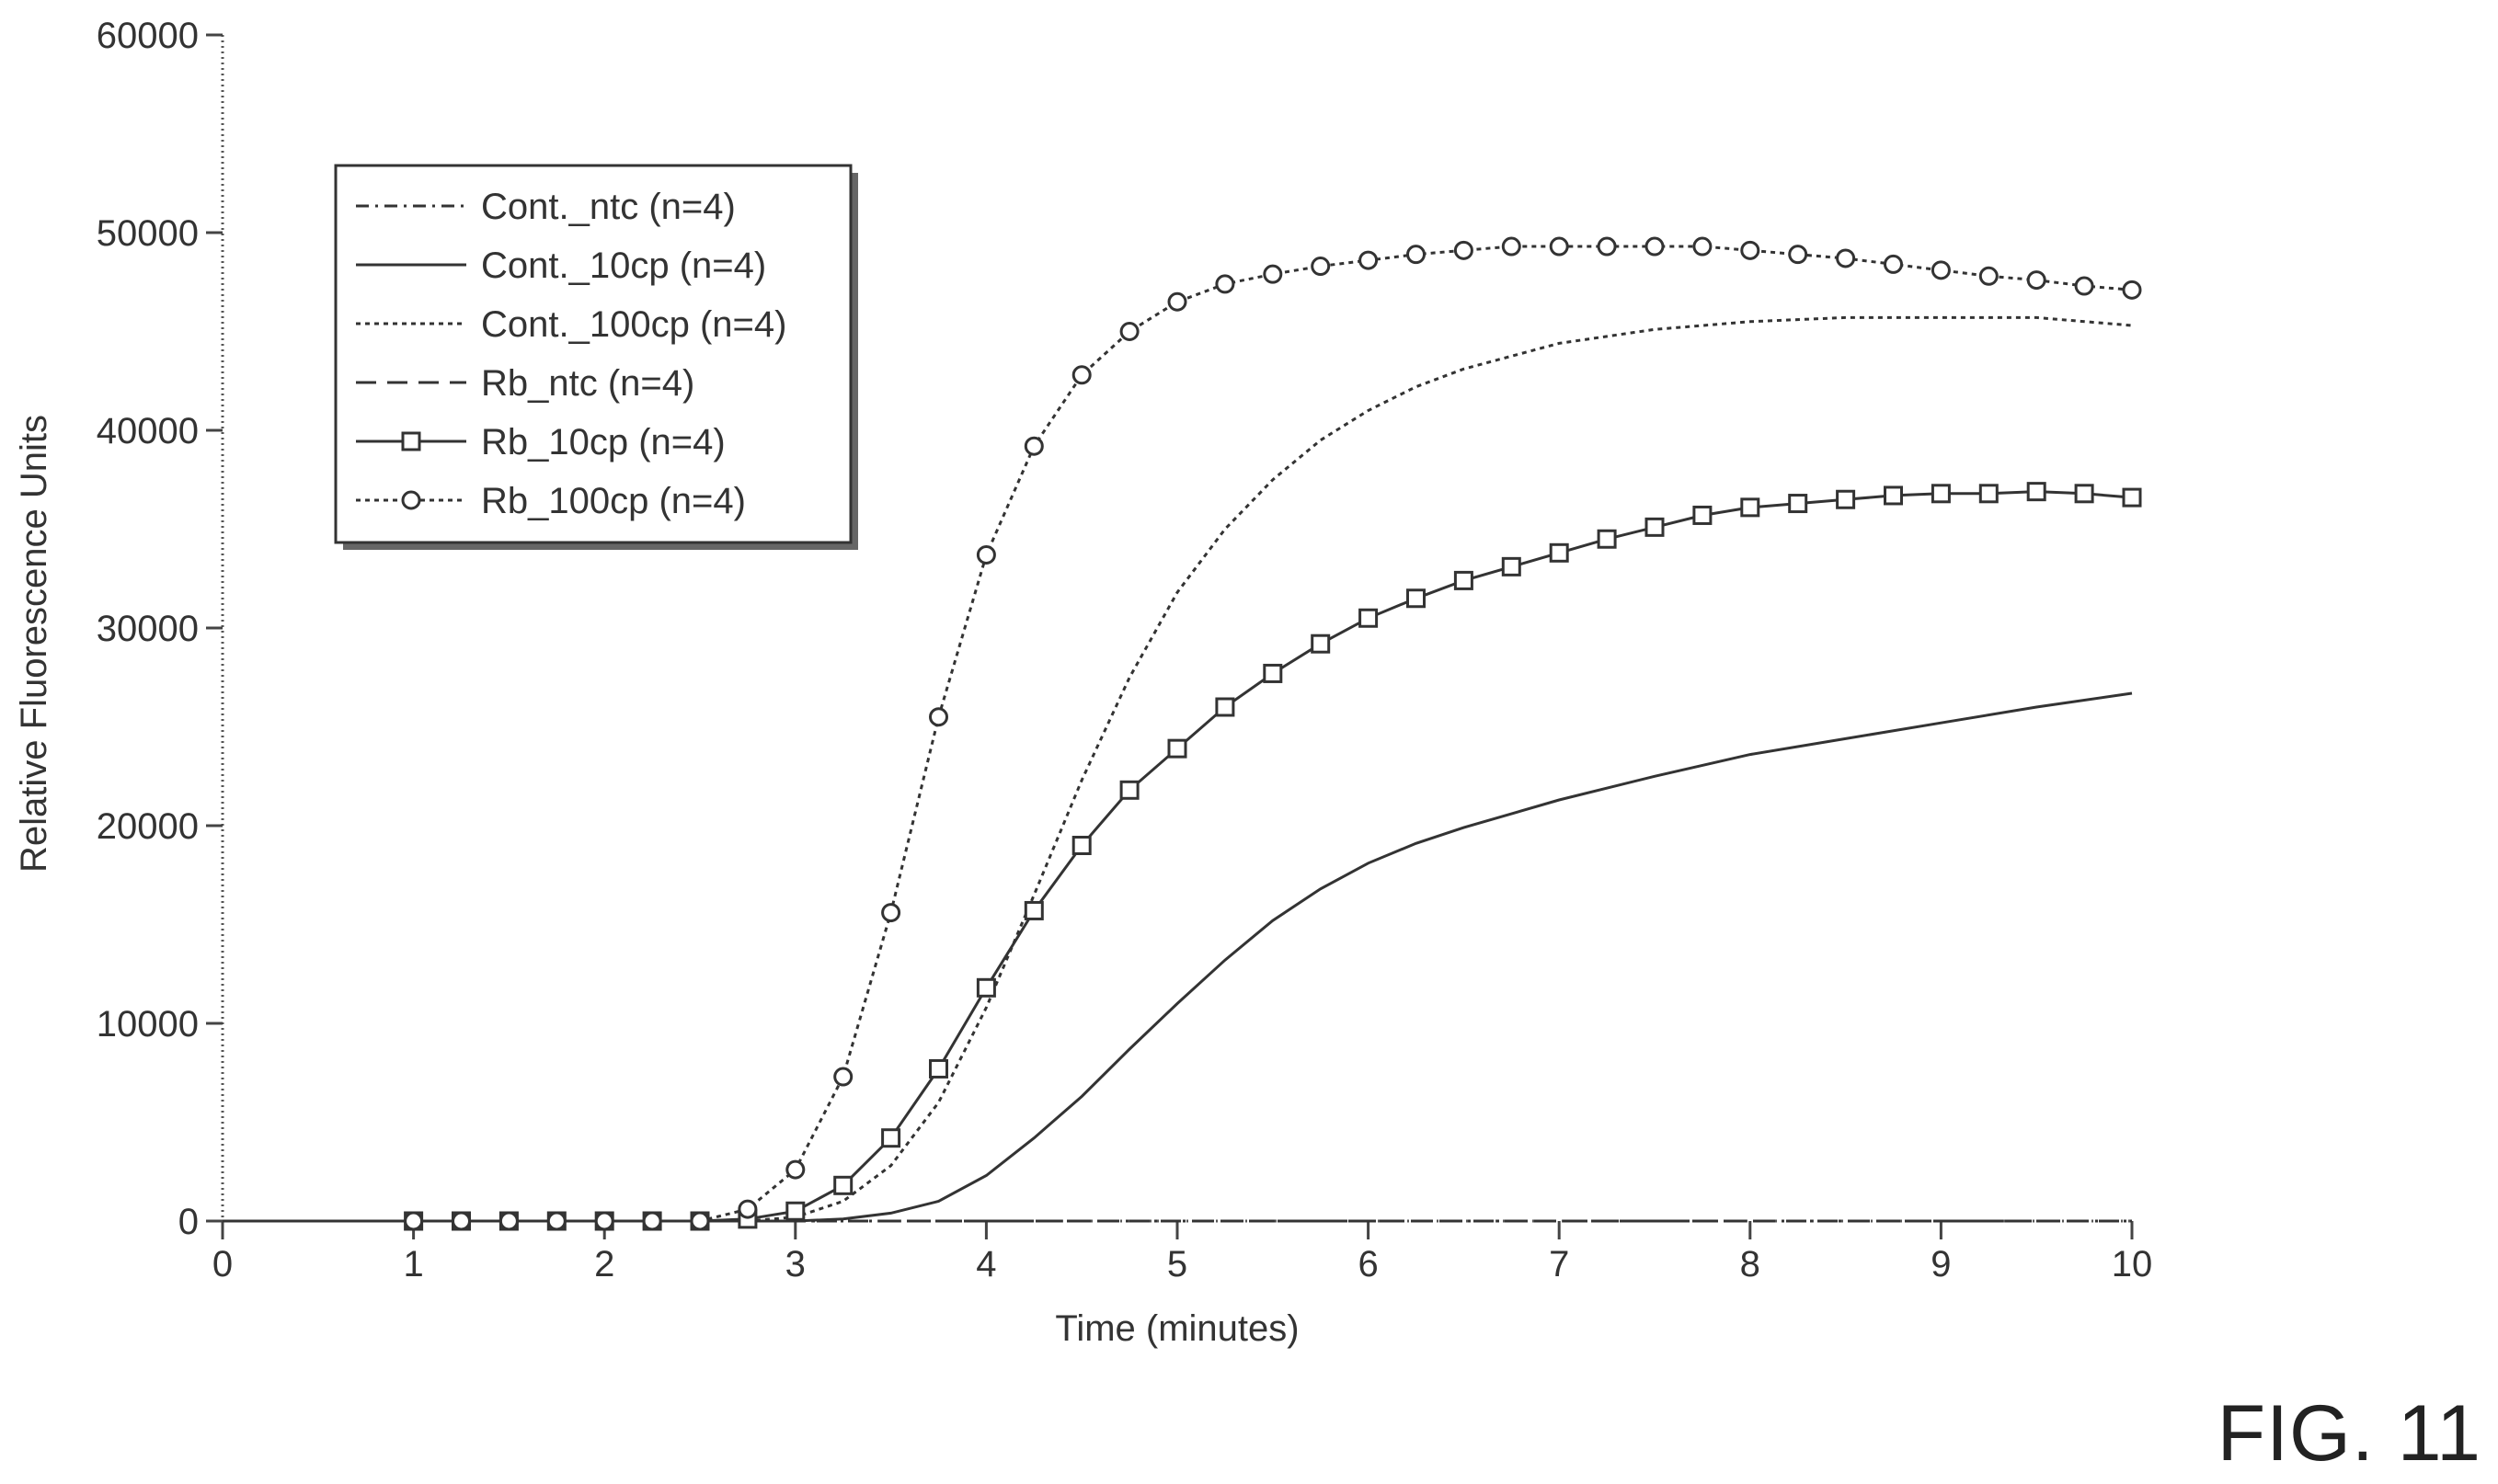  Describe the element at coordinates (1177, 1328) in the screenshot. I see `x-axis-label: Time (minutes)` at that location.